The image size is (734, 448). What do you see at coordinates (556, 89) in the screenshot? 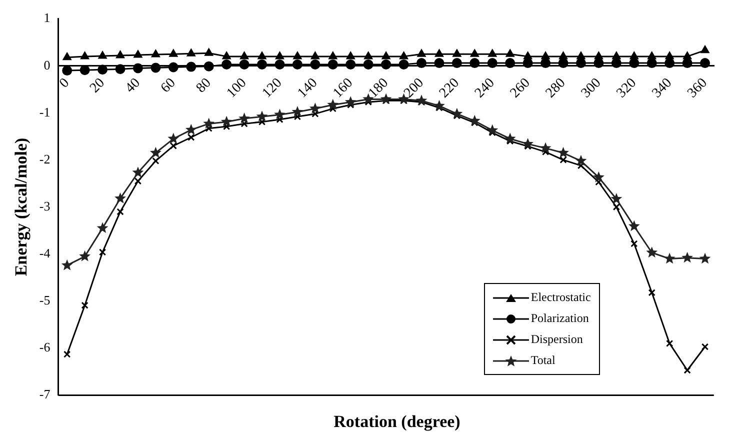
I see `x-tick-label: 280` at bounding box center [556, 89].